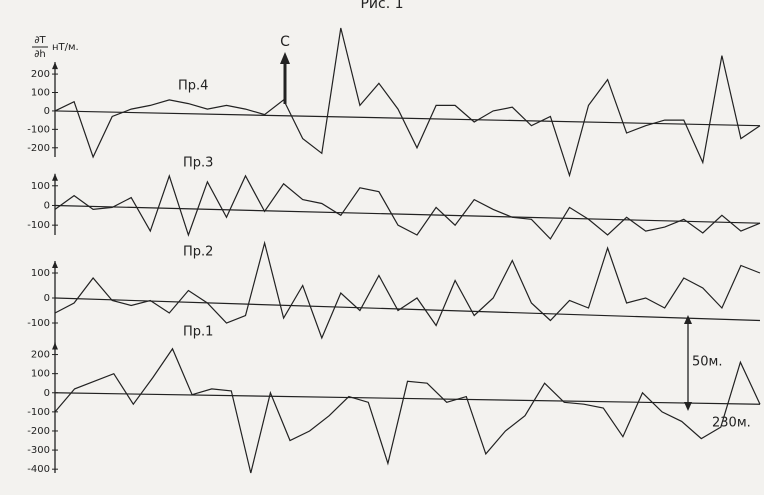 The image size is (764, 495). What do you see at coordinates (193, 86) in the screenshot?
I see `profile-label: Пр.4` at bounding box center [193, 86].